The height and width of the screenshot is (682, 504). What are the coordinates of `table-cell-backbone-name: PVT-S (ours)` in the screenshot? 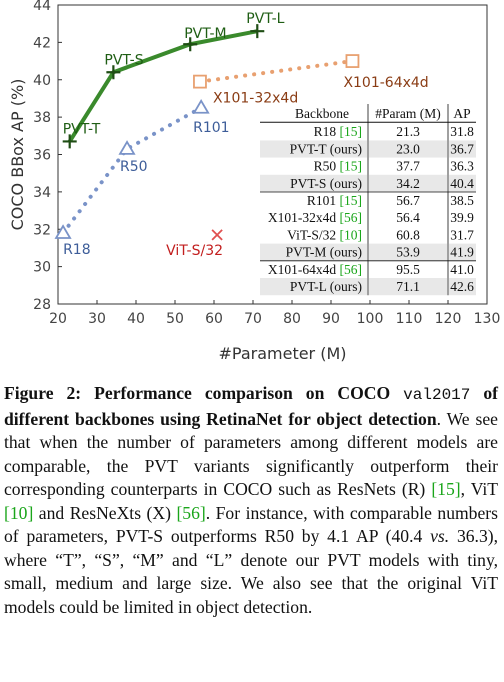 It's located at (326, 183).